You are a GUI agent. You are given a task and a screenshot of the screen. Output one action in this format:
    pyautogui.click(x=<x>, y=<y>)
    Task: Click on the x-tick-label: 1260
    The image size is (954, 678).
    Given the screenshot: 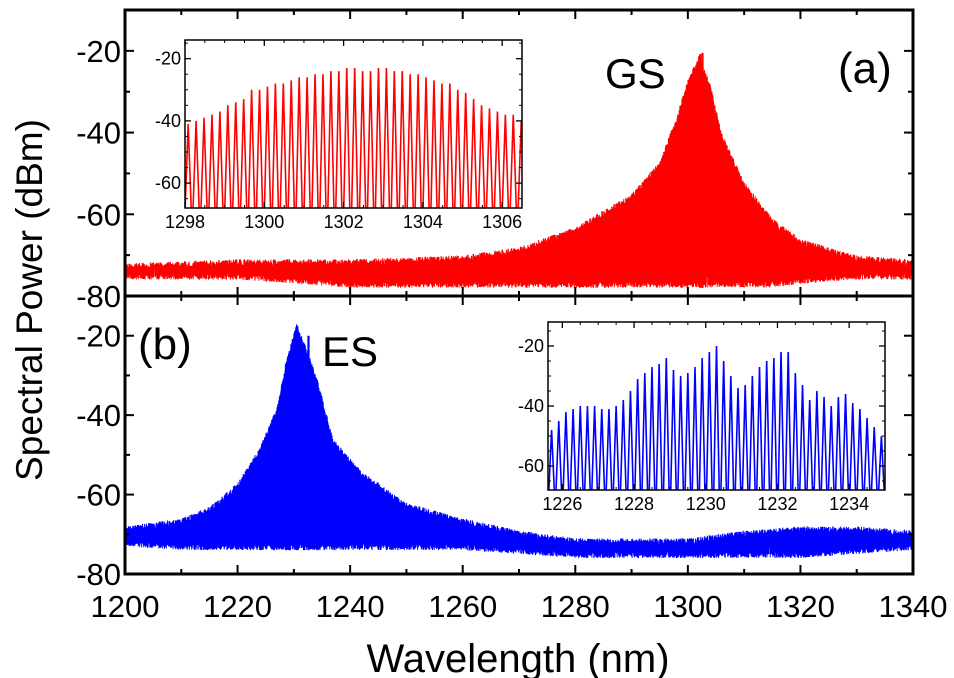 What is the action you would take?
    pyautogui.click(x=462, y=606)
    